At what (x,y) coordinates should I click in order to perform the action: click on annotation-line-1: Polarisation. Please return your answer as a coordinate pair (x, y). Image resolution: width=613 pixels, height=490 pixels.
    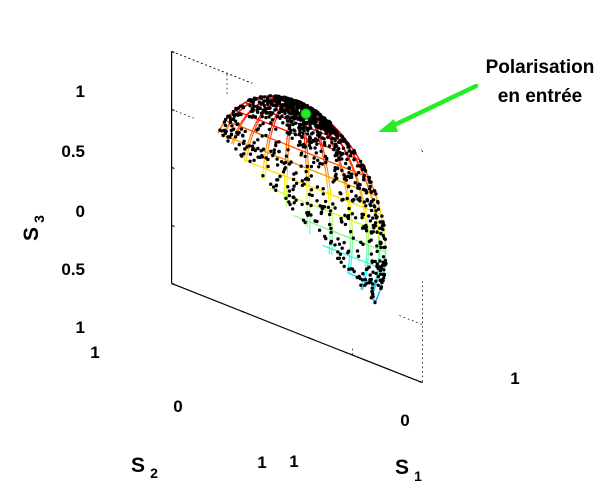
    Looking at the image, I should click on (540, 67).